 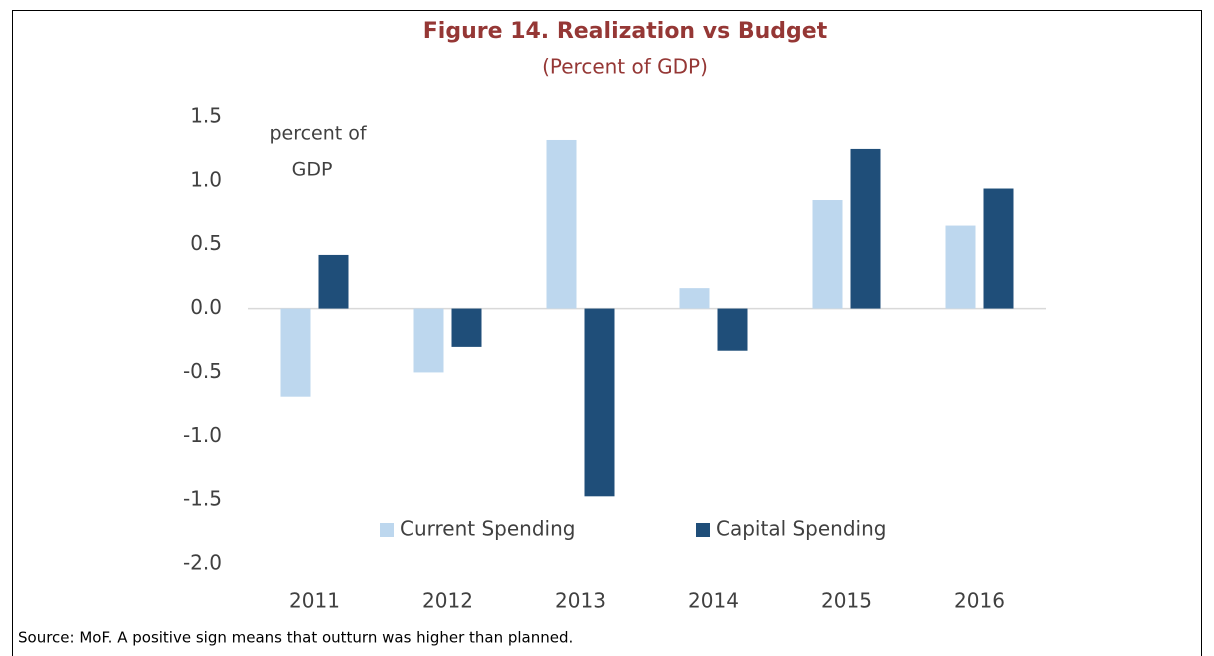 What do you see at coordinates (625, 67) in the screenshot?
I see `chart-subtitle: (Percent of GDP)` at bounding box center [625, 67].